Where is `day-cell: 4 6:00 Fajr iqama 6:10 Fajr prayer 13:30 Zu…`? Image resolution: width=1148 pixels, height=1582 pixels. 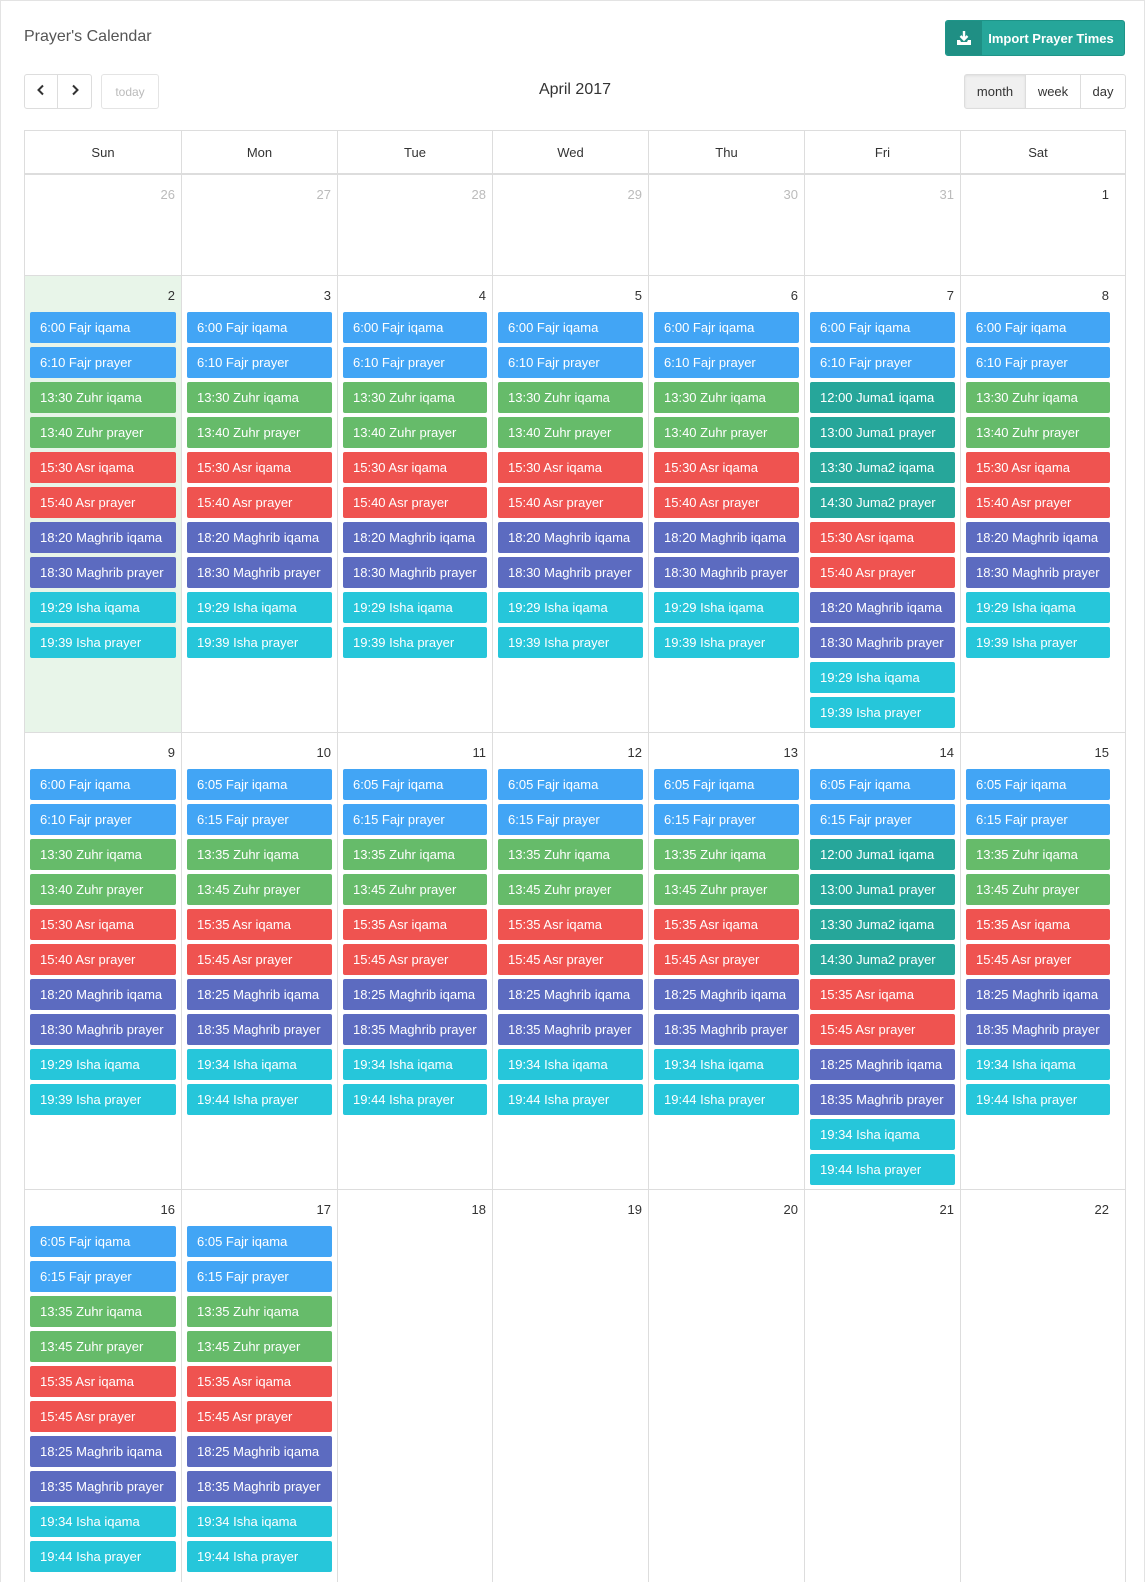 day-cell: 4 6:00 Fajr iqama 6:10 Fajr prayer 13:30 Zu… is located at coordinates (414, 504).